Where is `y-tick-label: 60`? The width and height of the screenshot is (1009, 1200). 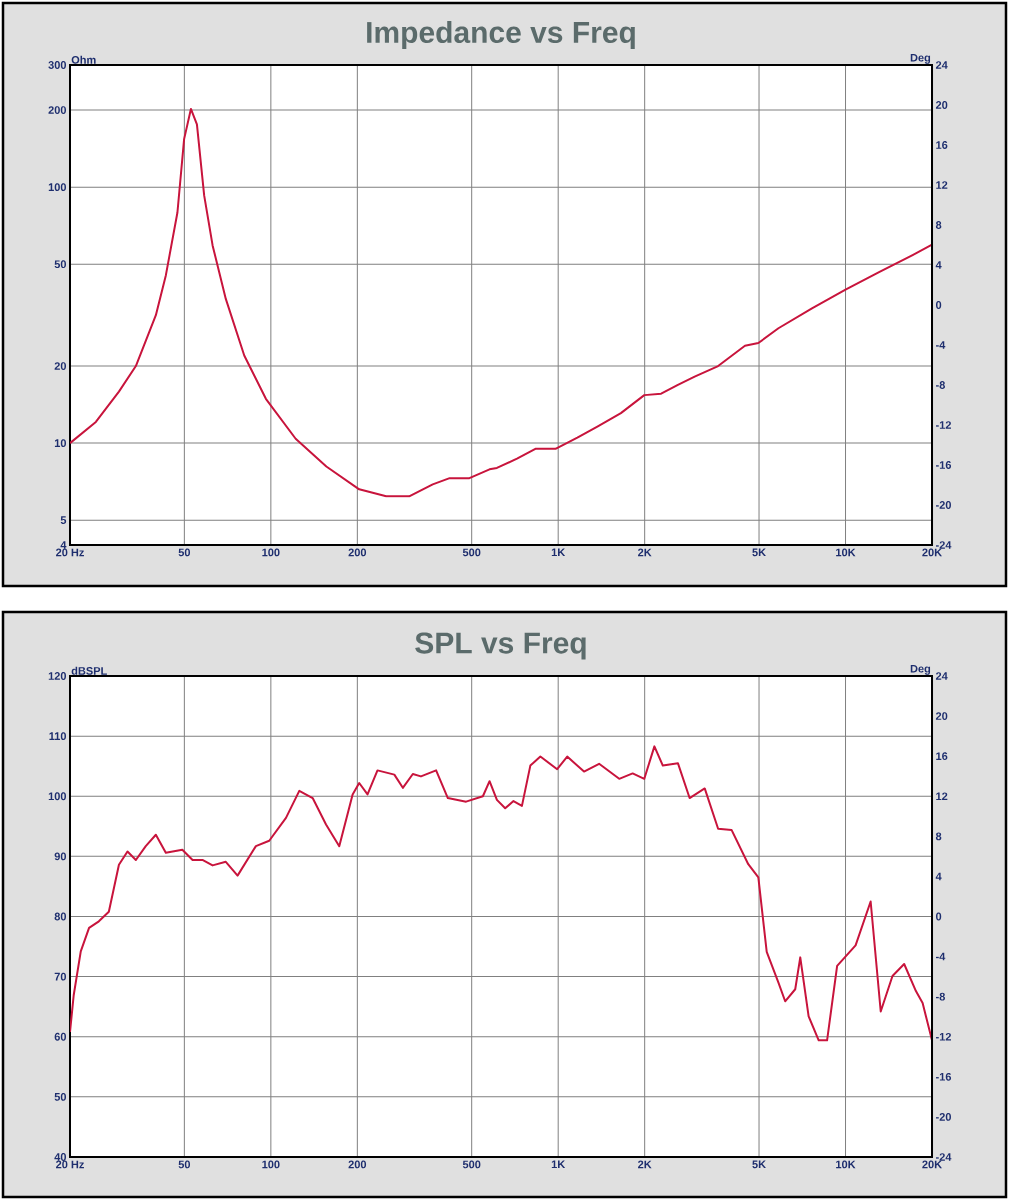 y-tick-label: 60 is located at coordinates (60, 1036).